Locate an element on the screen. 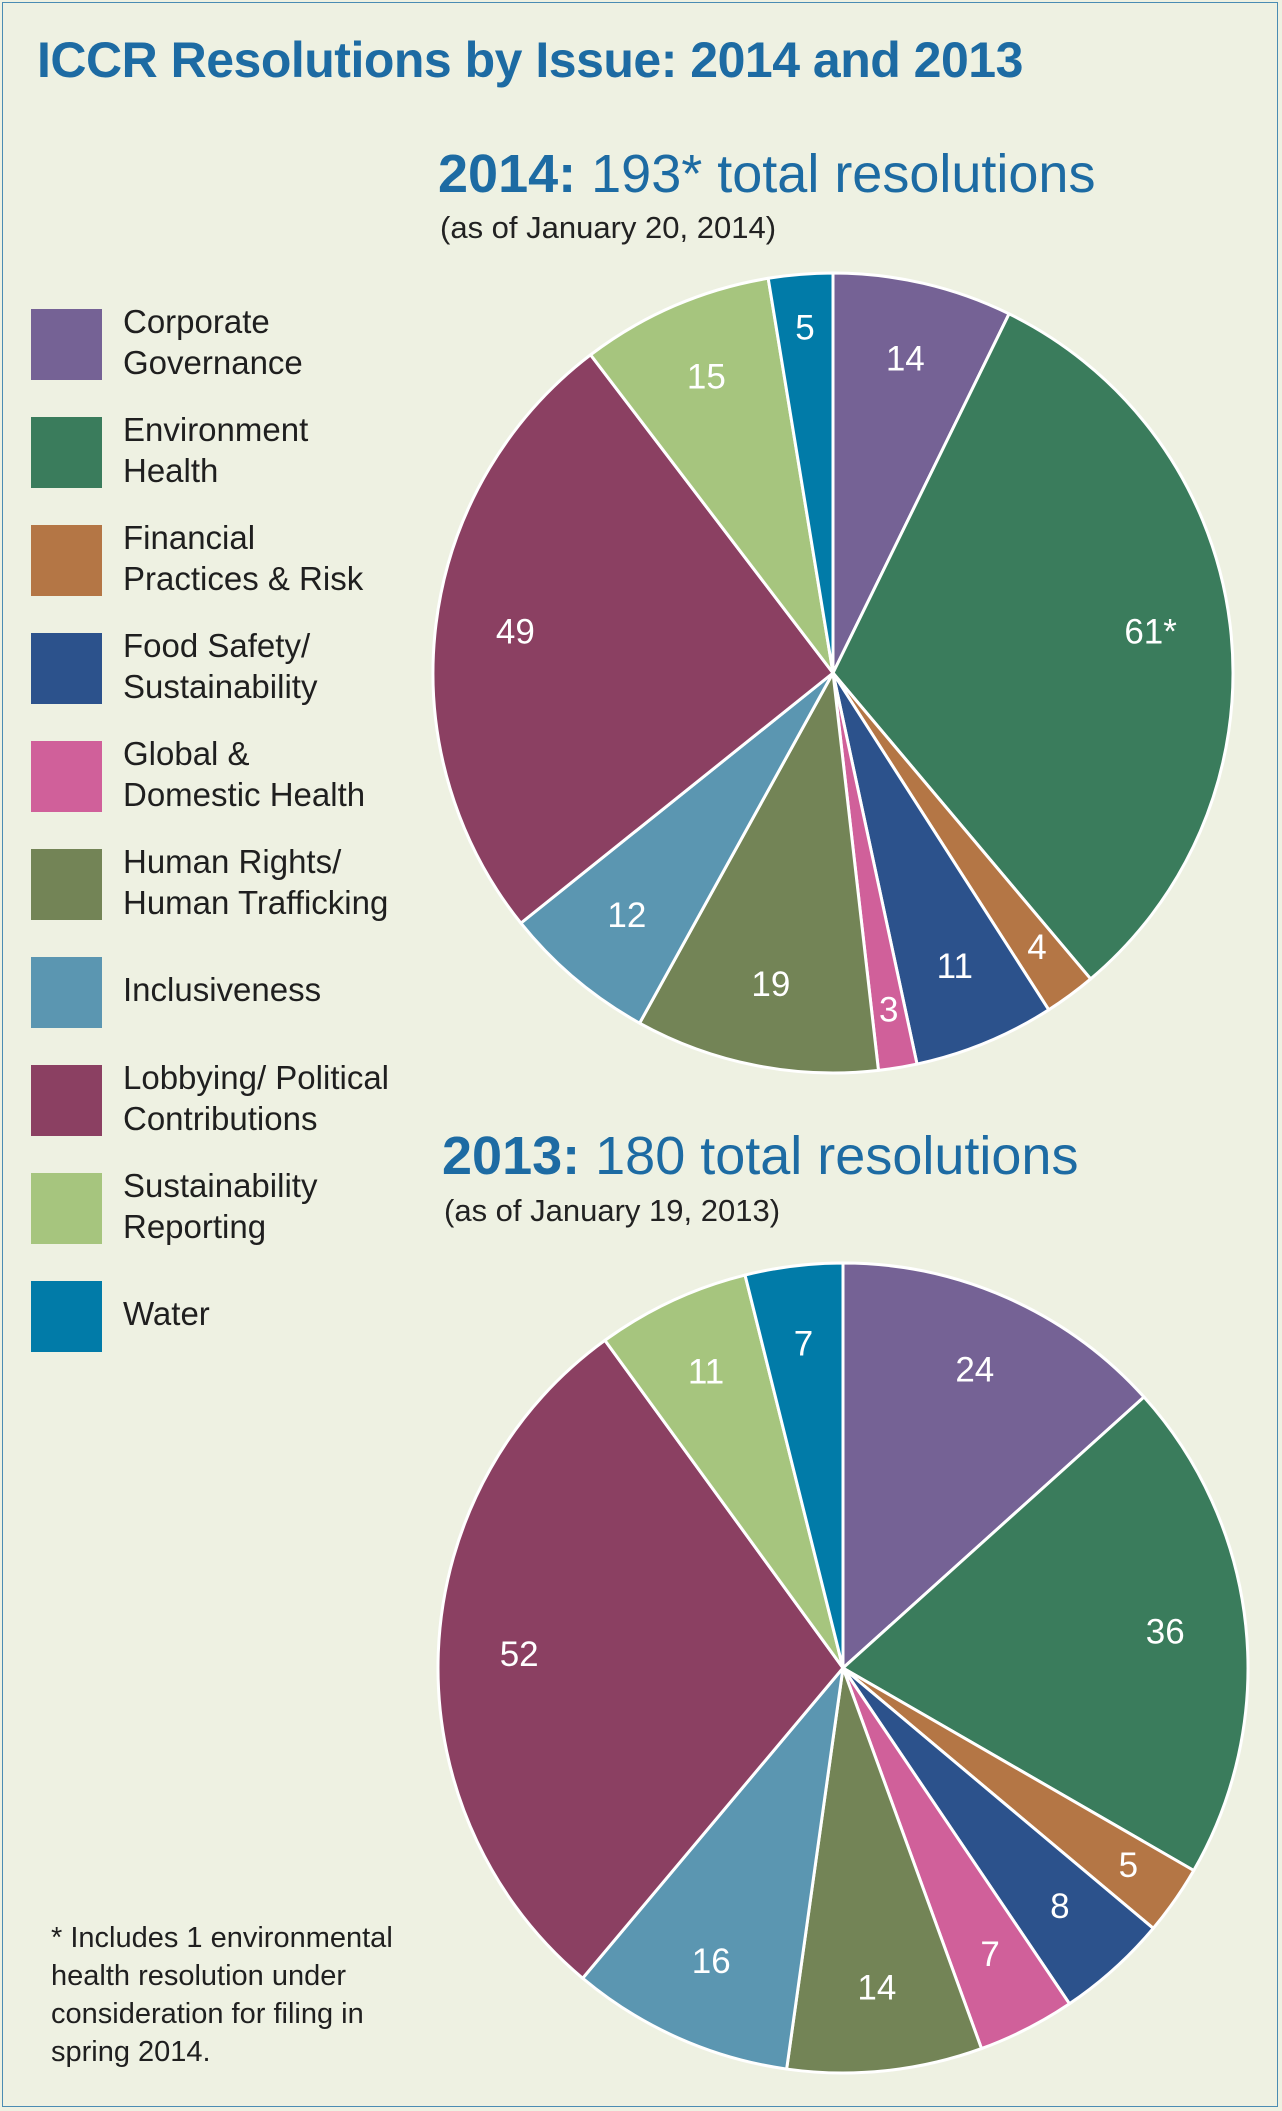  pie-2013-label-global-domestic-health: 7 is located at coordinates (989, 1954).